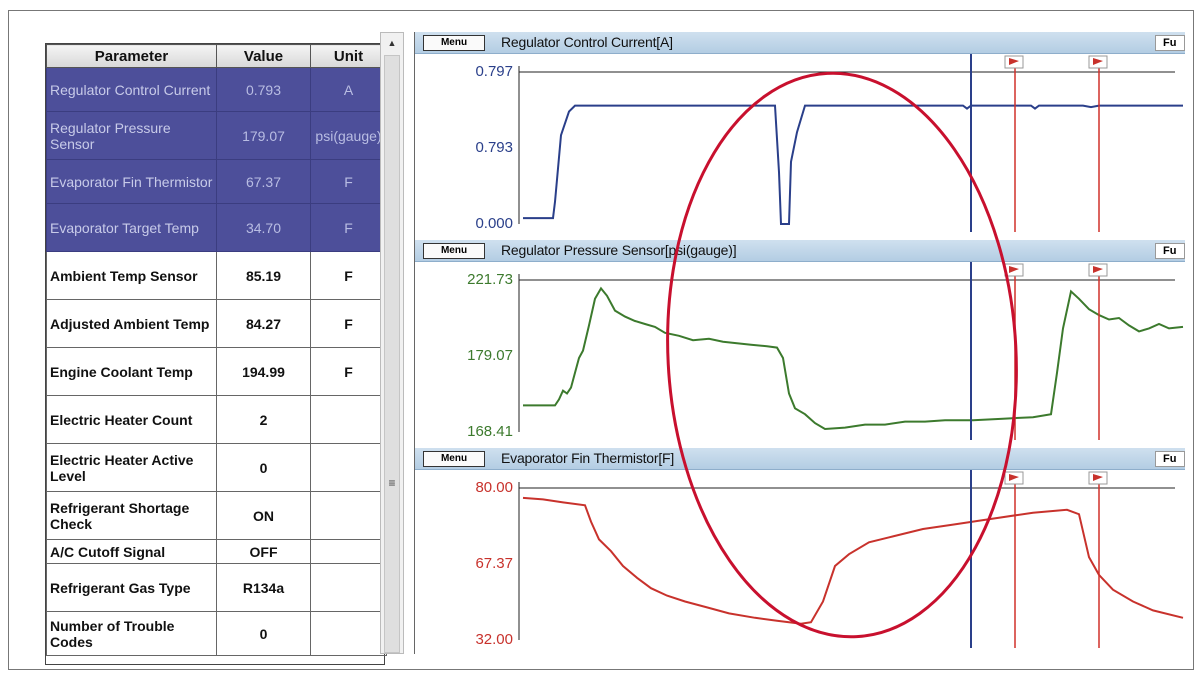  I want to click on table-row: A/C Cutoff Signal OFF, so click(216, 551).